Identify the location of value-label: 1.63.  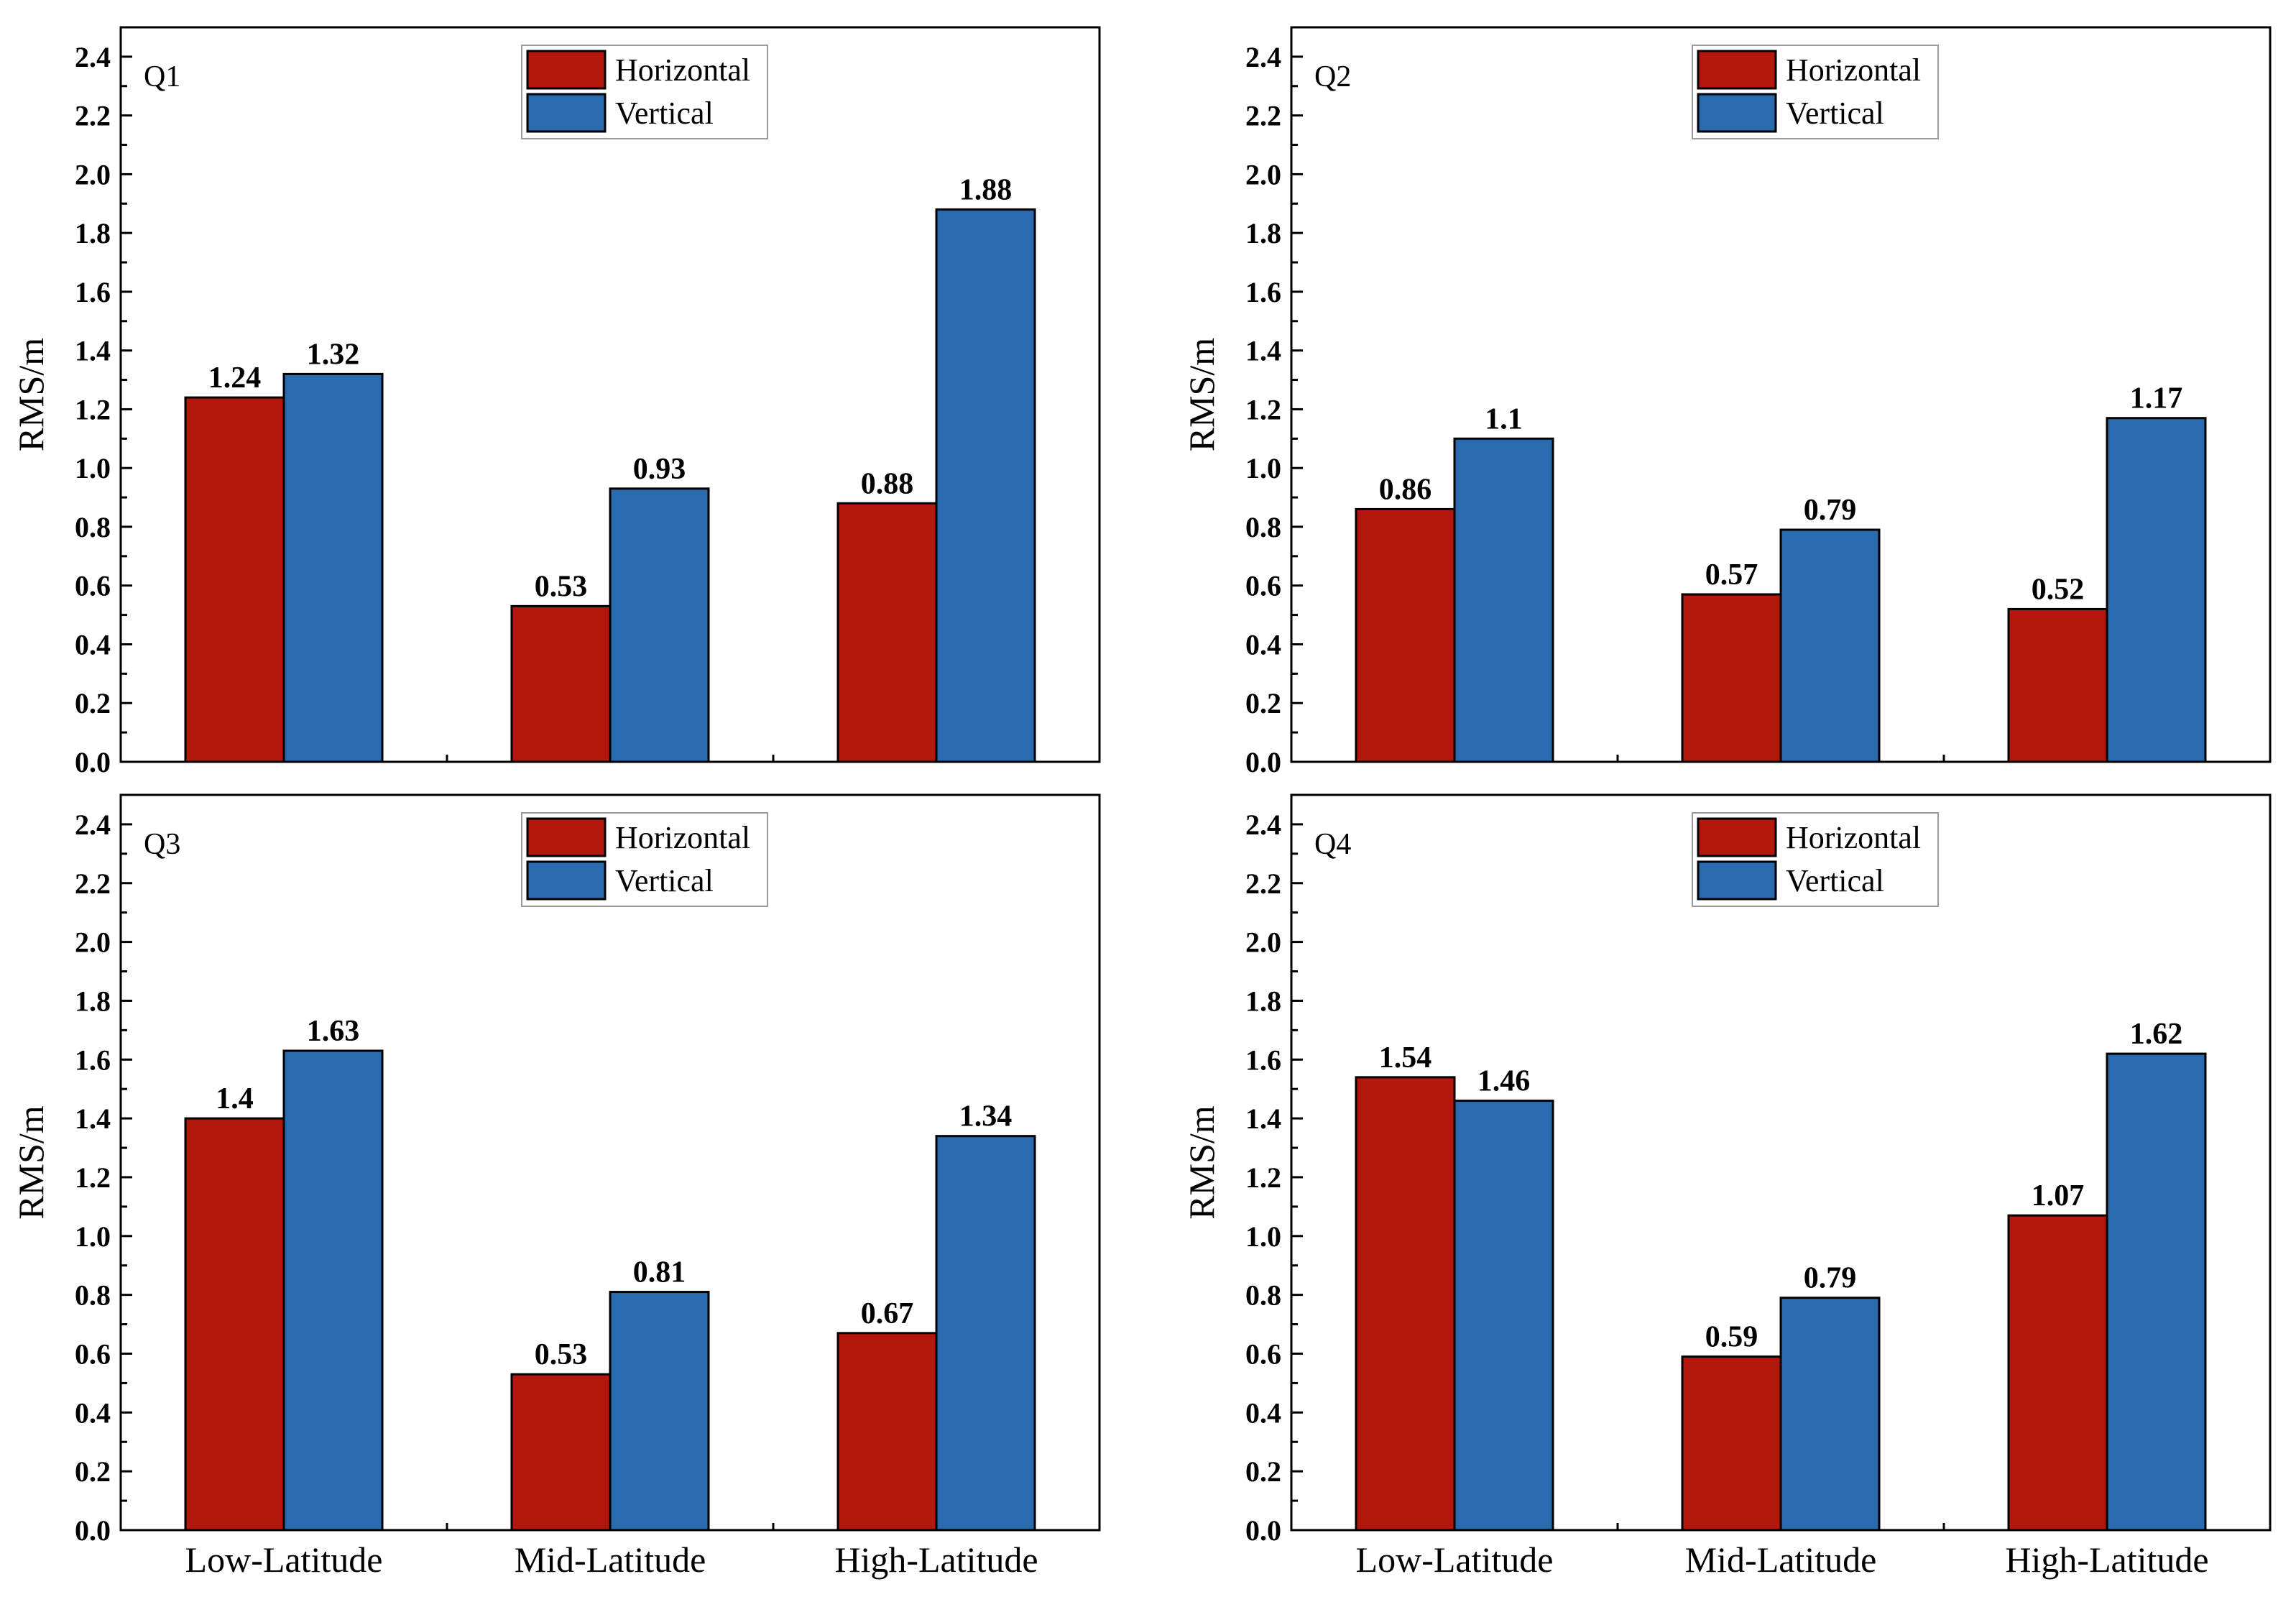
(333, 1031).